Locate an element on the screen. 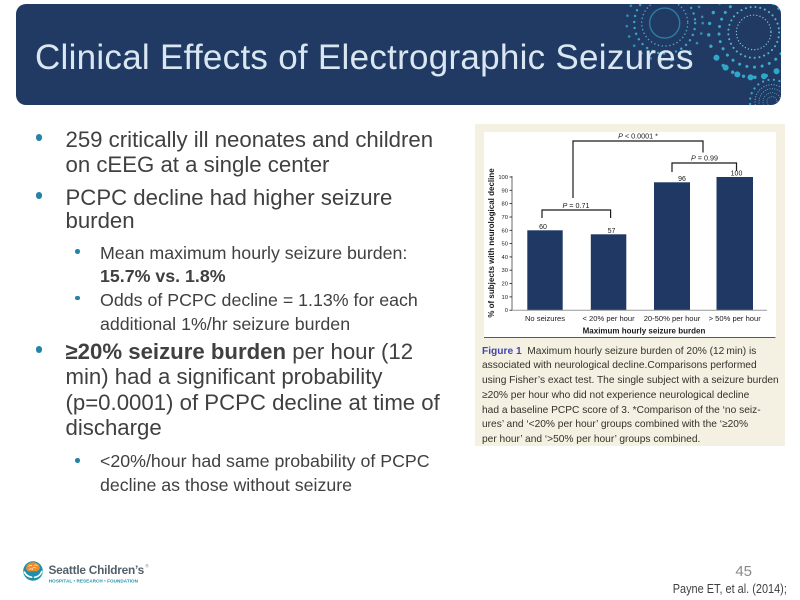  svg-text: 0 is located at coordinates (506, 311).